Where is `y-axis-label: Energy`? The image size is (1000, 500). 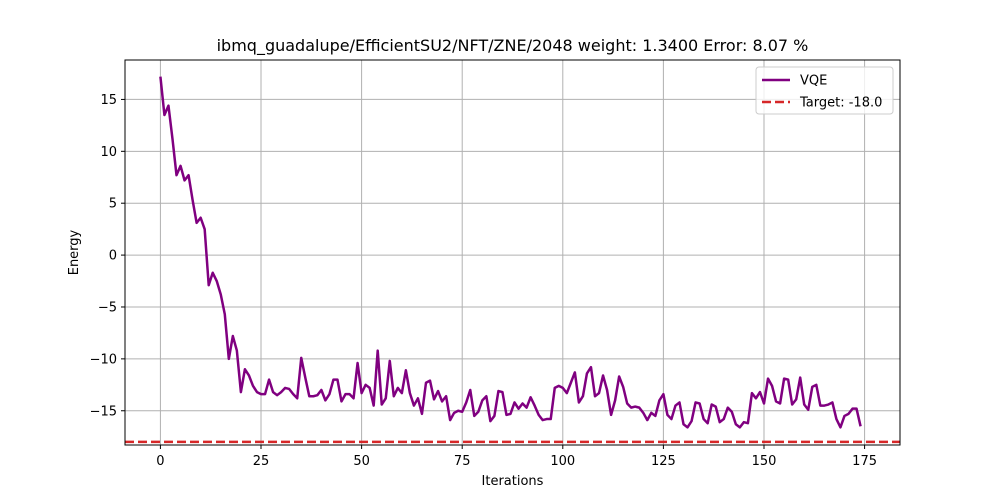 y-axis-label: Energy is located at coordinates (74, 252).